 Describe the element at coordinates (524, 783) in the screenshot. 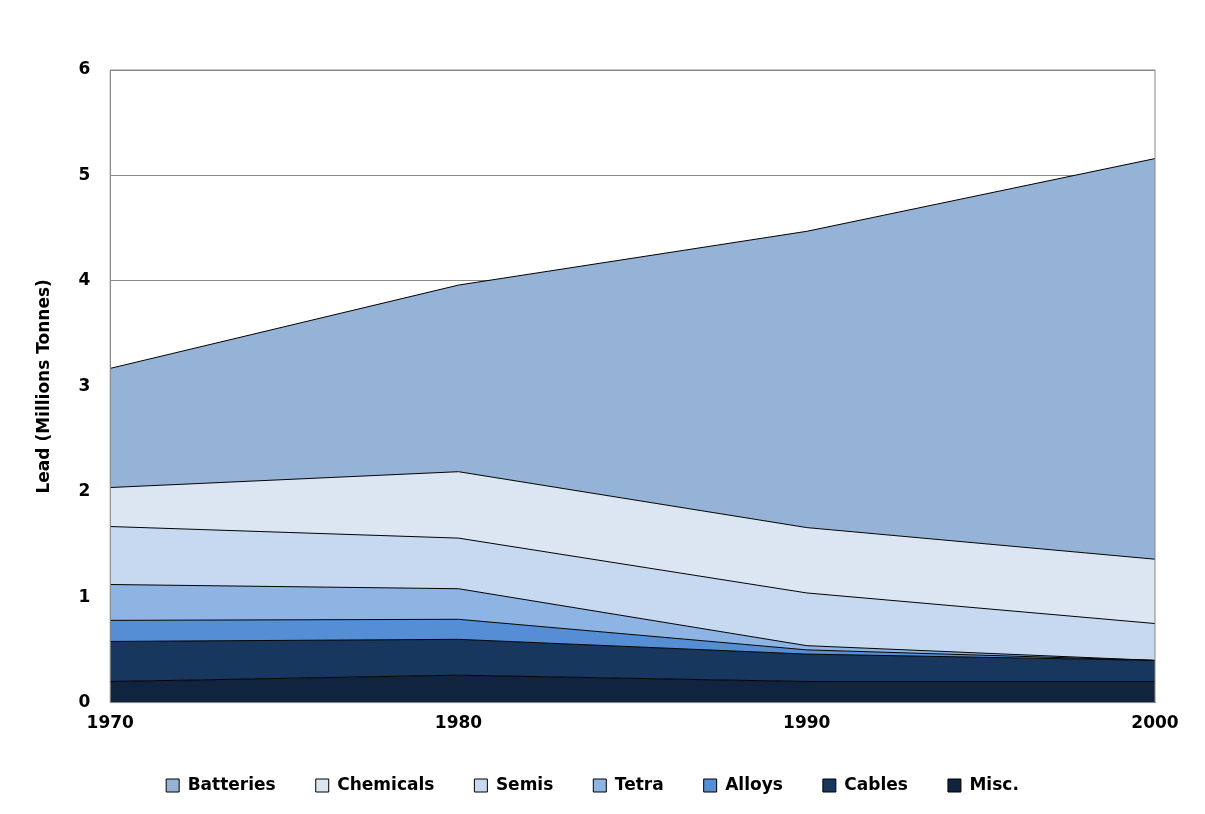

I see `legend-label: Semis` at that location.